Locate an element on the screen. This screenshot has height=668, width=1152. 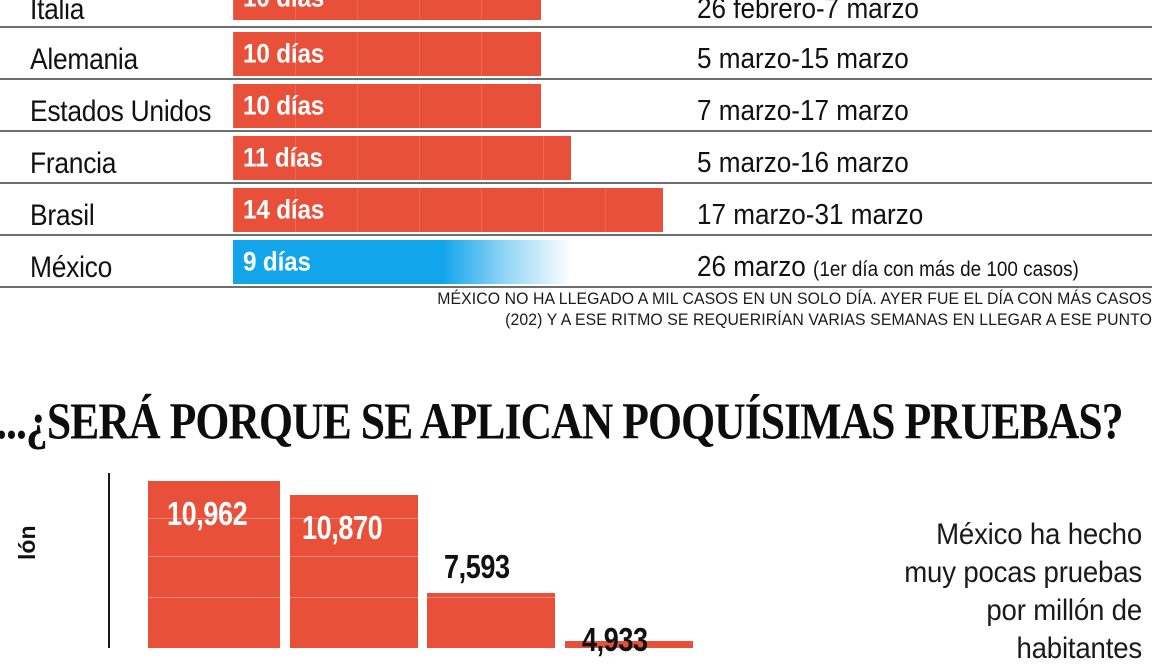
row-country-label: México is located at coordinates (71, 267).